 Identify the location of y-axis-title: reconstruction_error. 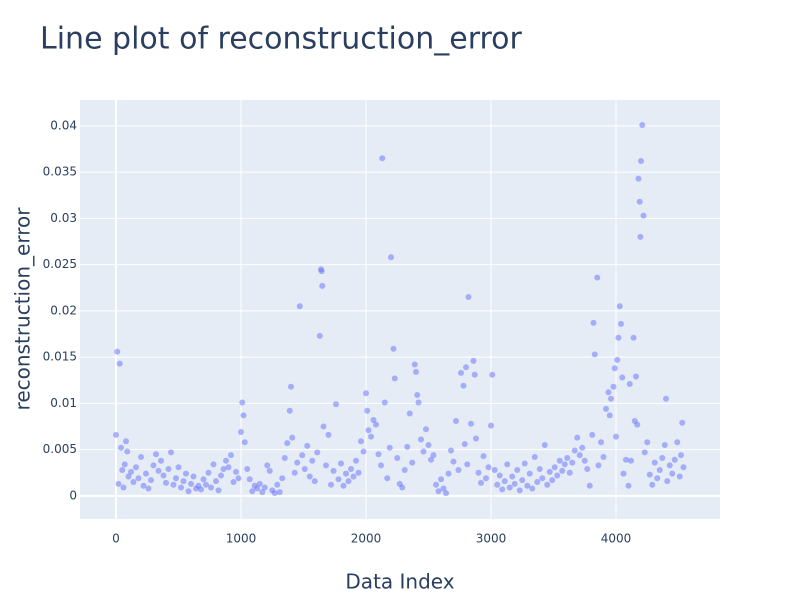
(23, 309).